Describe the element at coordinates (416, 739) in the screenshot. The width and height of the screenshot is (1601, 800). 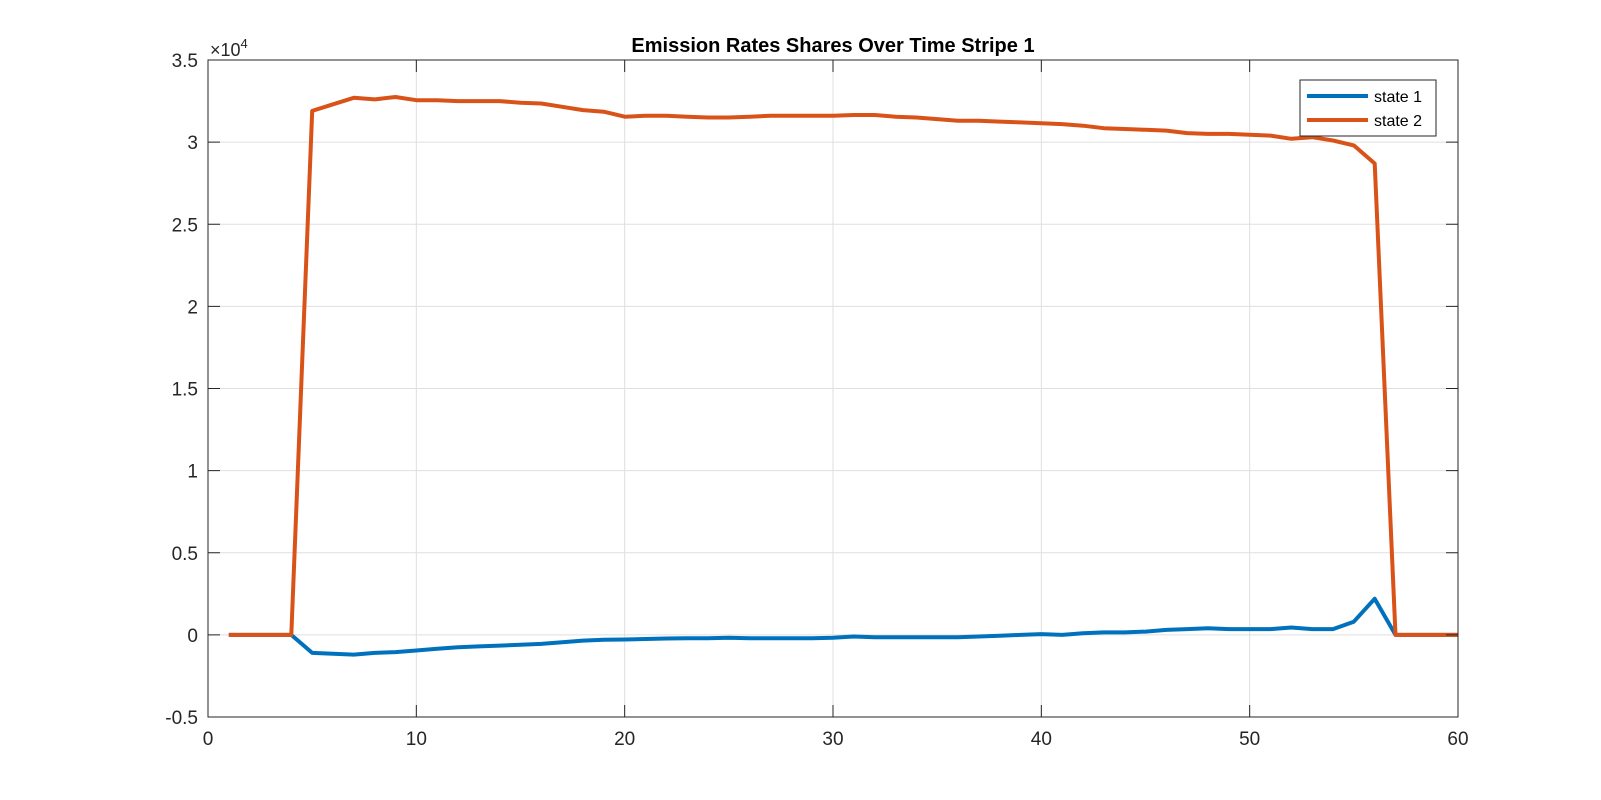
I see `x-tick-label: 10` at that location.